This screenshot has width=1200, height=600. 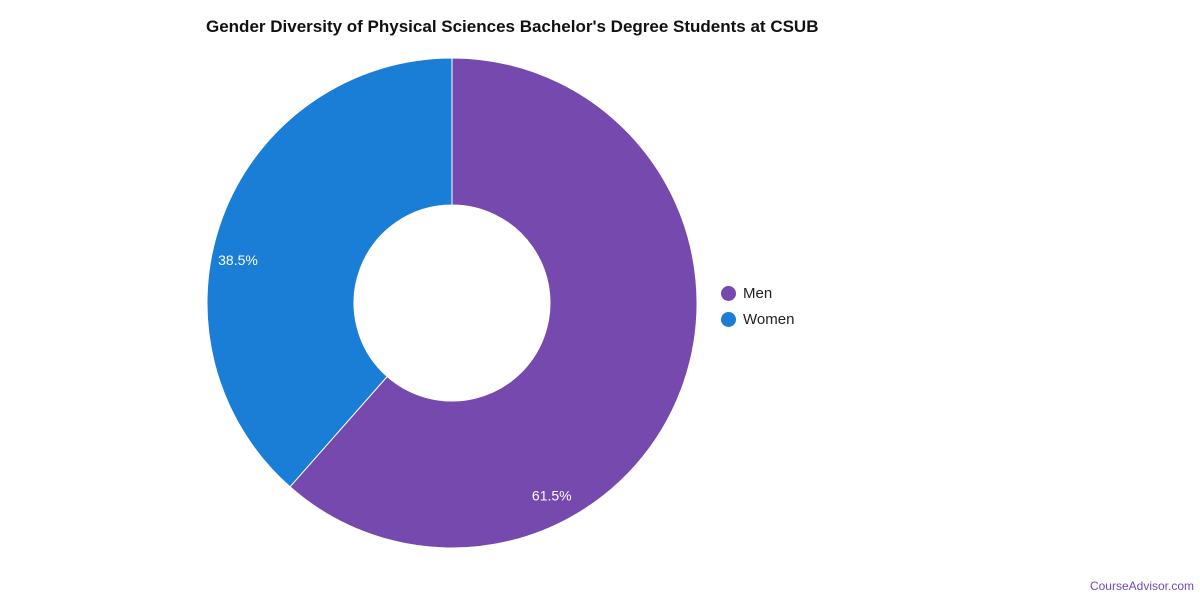 What do you see at coordinates (769, 319) in the screenshot?
I see `legend-label-women: Women` at bounding box center [769, 319].